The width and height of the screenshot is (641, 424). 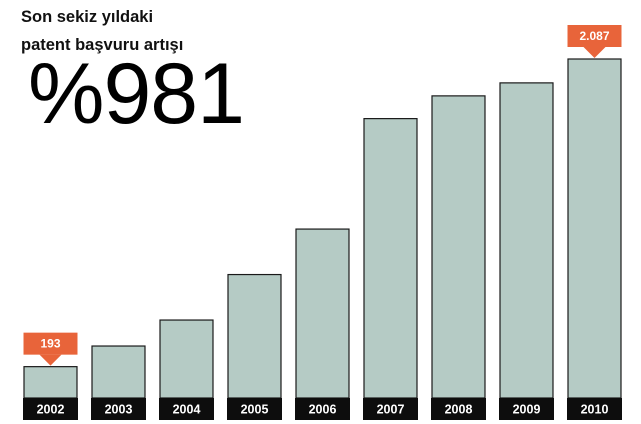 What do you see at coordinates (458, 247) in the screenshot?
I see `bar-2008` at bounding box center [458, 247].